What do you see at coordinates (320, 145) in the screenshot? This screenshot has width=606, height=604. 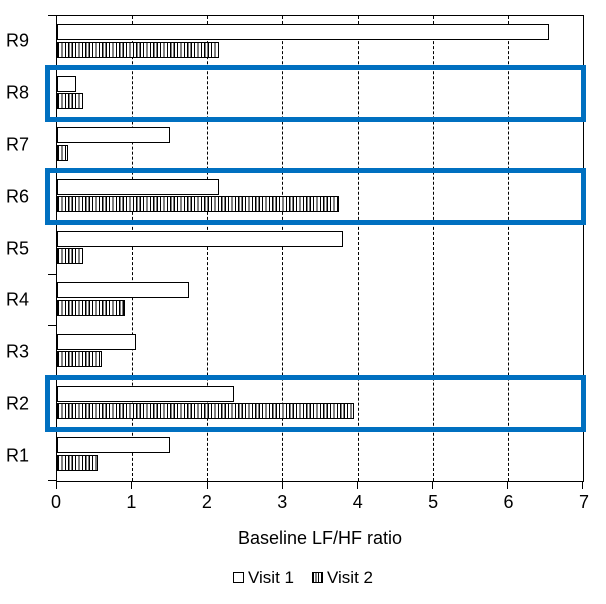 I see `band-R7` at bounding box center [320, 145].